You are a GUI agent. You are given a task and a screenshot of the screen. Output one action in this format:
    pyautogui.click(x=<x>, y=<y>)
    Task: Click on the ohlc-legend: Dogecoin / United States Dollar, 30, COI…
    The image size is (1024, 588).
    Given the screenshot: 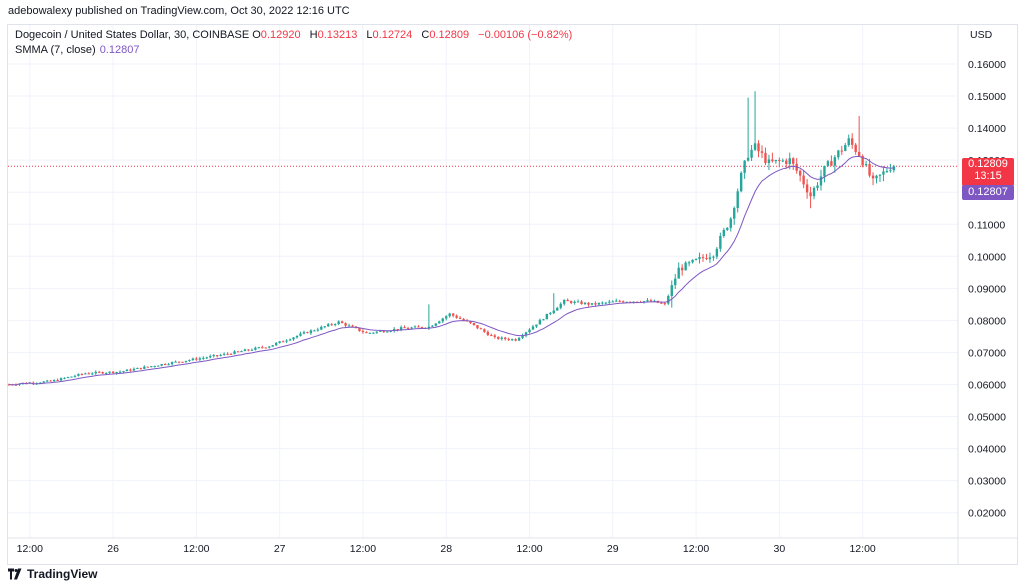 What is the action you would take?
    pyautogui.click(x=296, y=35)
    